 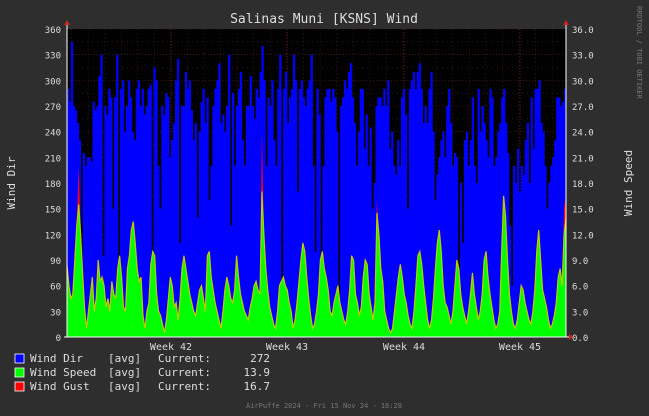 I want to click on y-tick-label-left: 240, so click(x=53, y=134).